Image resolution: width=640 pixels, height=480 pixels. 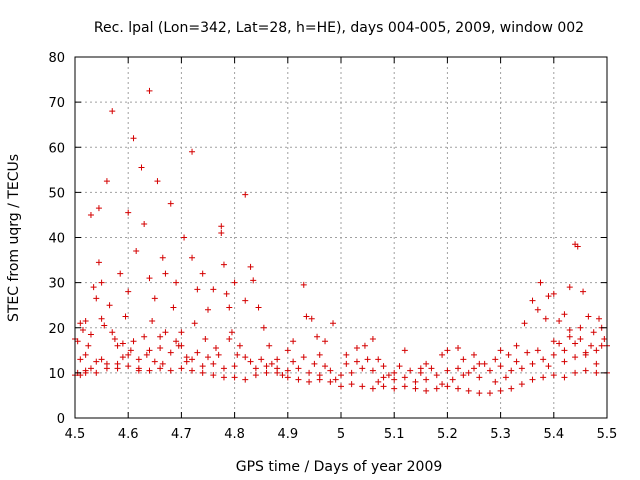 I want to click on x-tick-label: 4.8, so click(x=234, y=434).